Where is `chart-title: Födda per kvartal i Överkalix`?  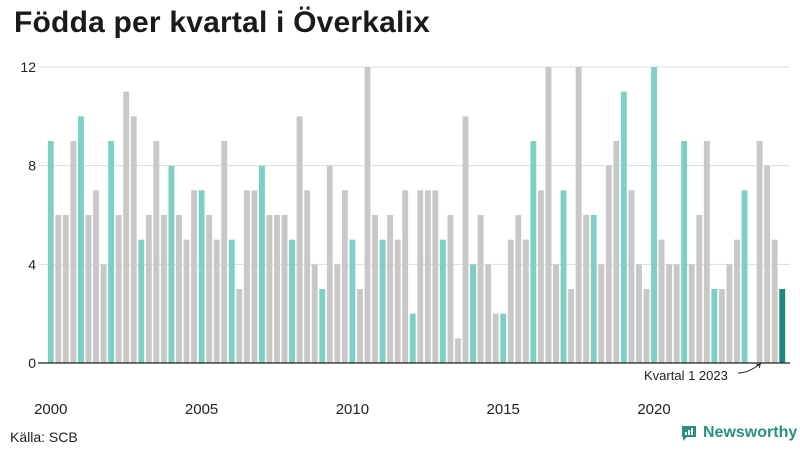 chart-title: Födda per kvartal i Överkalix is located at coordinates (222, 22).